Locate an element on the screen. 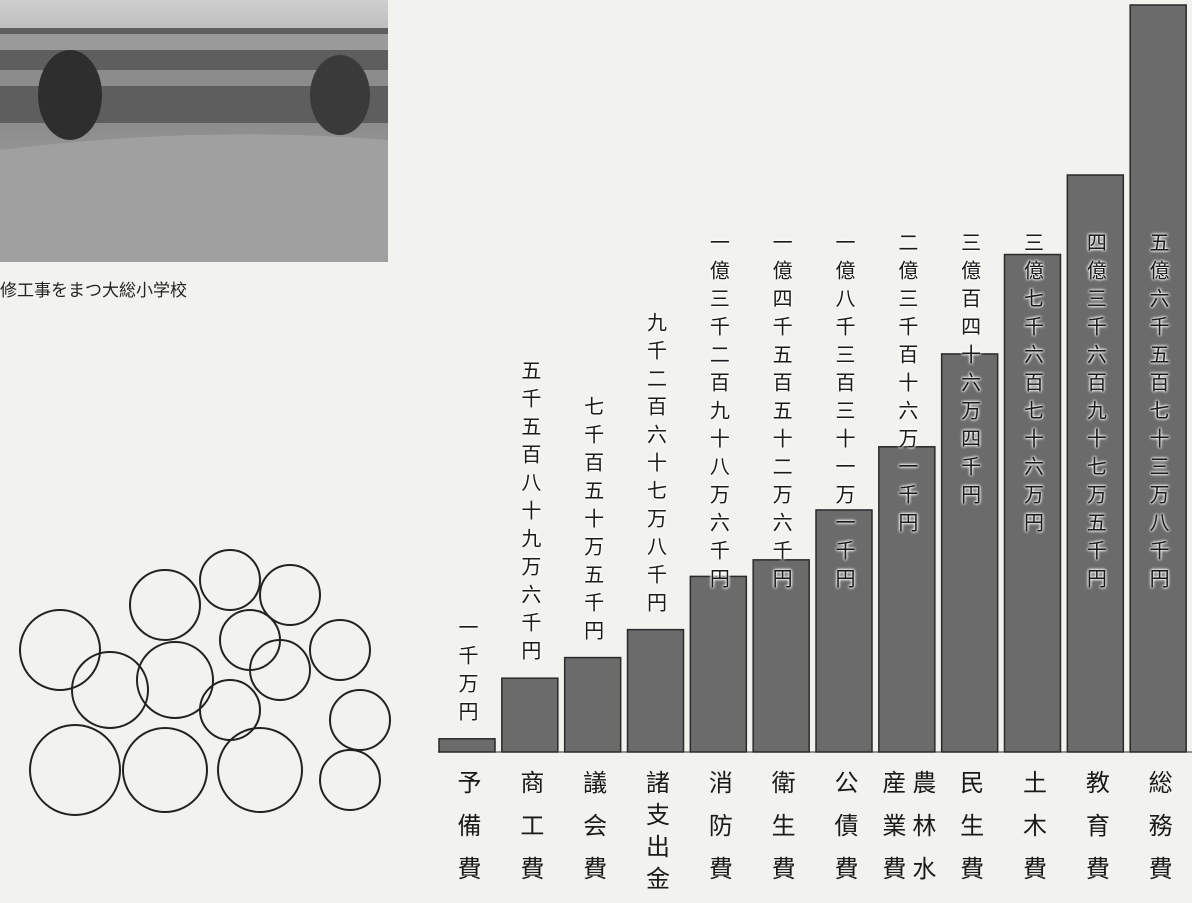 This screenshot has height=903, width=1192. value-label: 五千五百八十九万六千円 is located at coordinates (529, 514).